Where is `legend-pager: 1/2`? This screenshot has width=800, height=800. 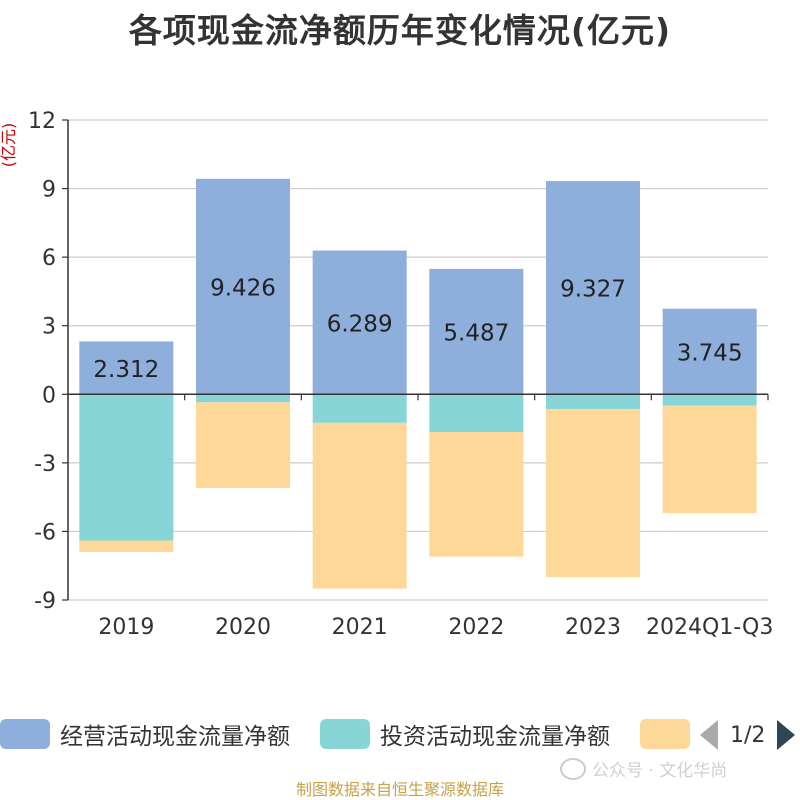 legend-pager: 1/2 is located at coordinates (748, 735).